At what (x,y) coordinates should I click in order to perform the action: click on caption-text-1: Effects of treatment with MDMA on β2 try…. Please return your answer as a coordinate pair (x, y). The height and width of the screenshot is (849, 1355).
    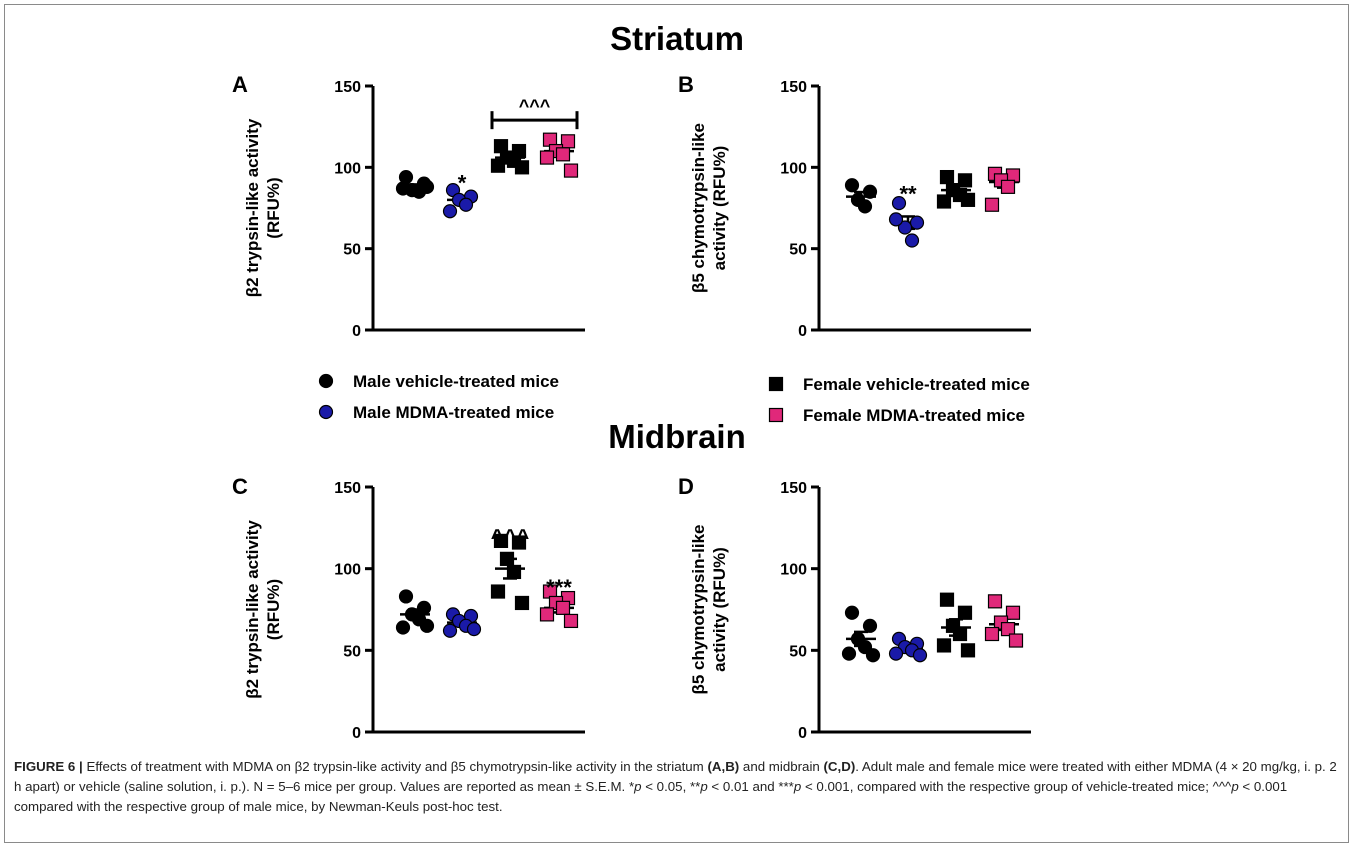
    Looking at the image, I should click on (395, 766).